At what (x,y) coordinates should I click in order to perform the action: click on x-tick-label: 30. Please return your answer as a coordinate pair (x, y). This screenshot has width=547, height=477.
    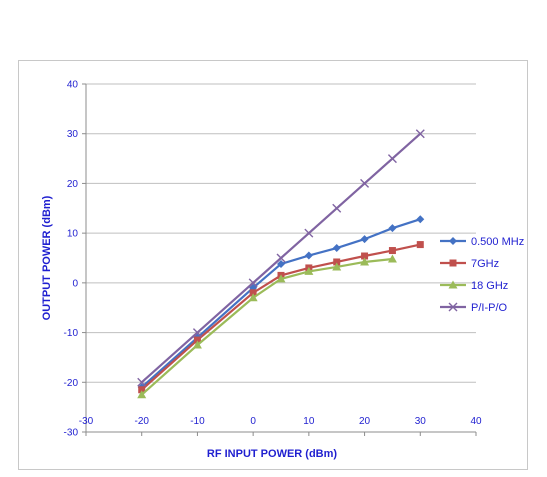
    Looking at the image, I should click on (421, 421).